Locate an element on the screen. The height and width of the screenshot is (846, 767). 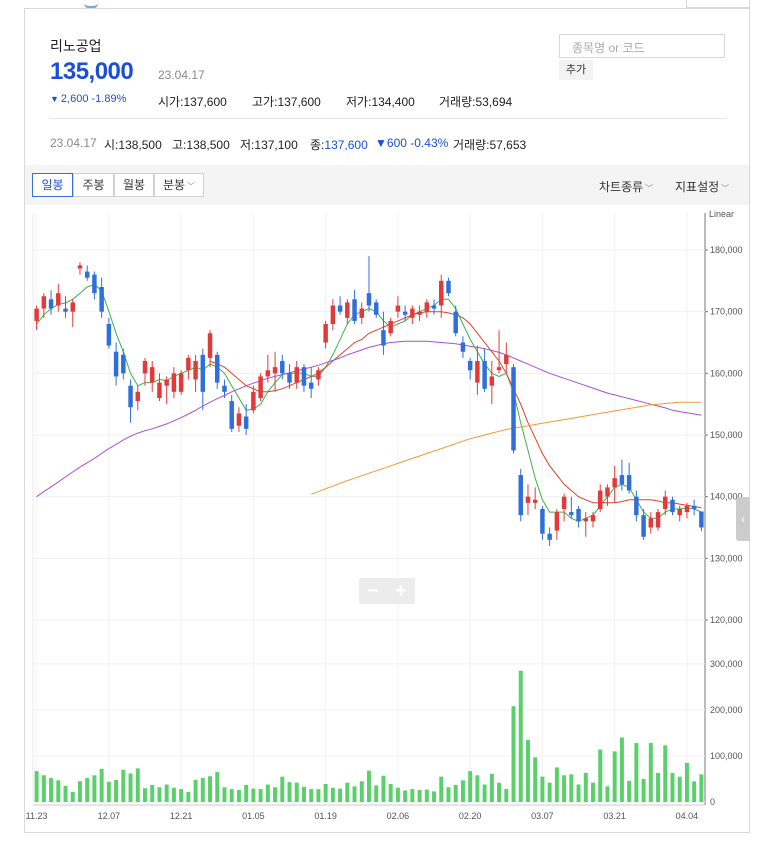
price-tick-label: 130,000 is located at coordinates (726, 558).